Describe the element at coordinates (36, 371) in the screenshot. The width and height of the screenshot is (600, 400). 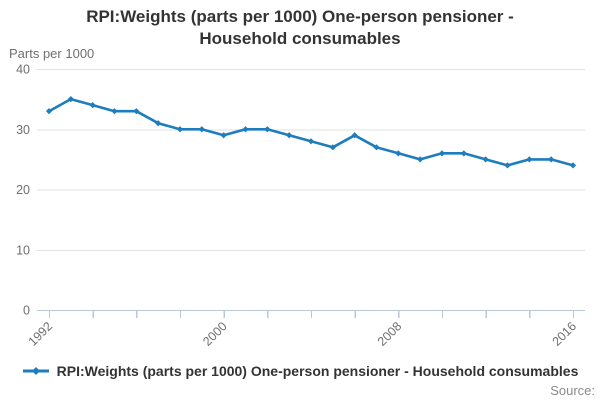
I see `legend-line-with-diamond-icon` at that location.